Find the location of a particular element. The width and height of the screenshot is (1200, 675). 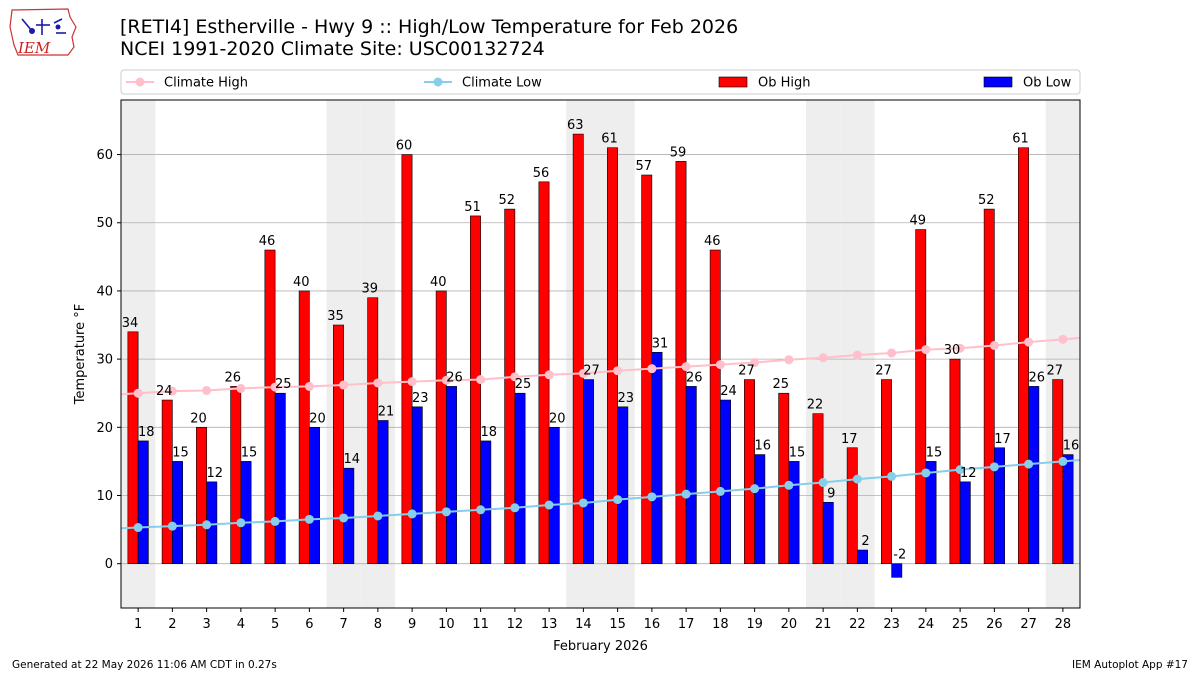

ob-low-label-day-25: 12 is located at coordinates (968, 473).